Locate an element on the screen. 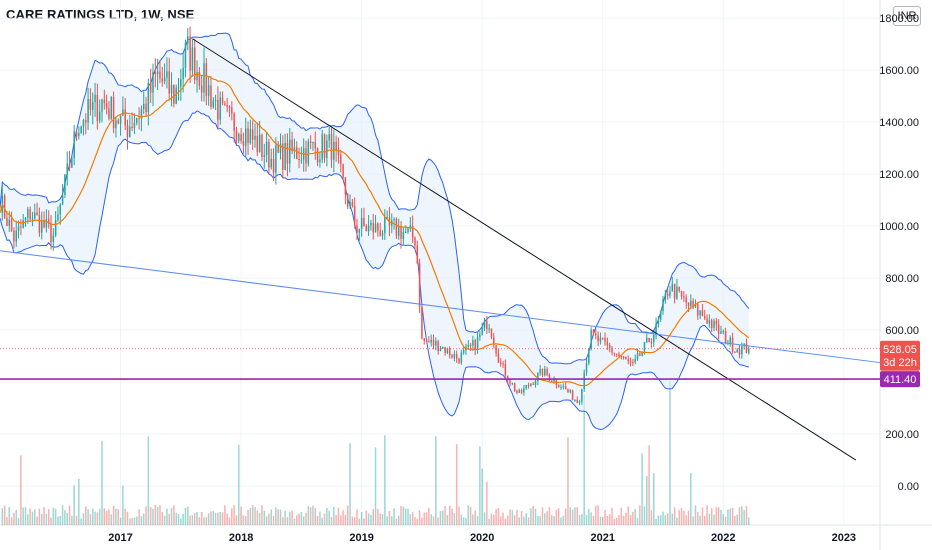  currency-button: INR is located at coordinates (907, 16).